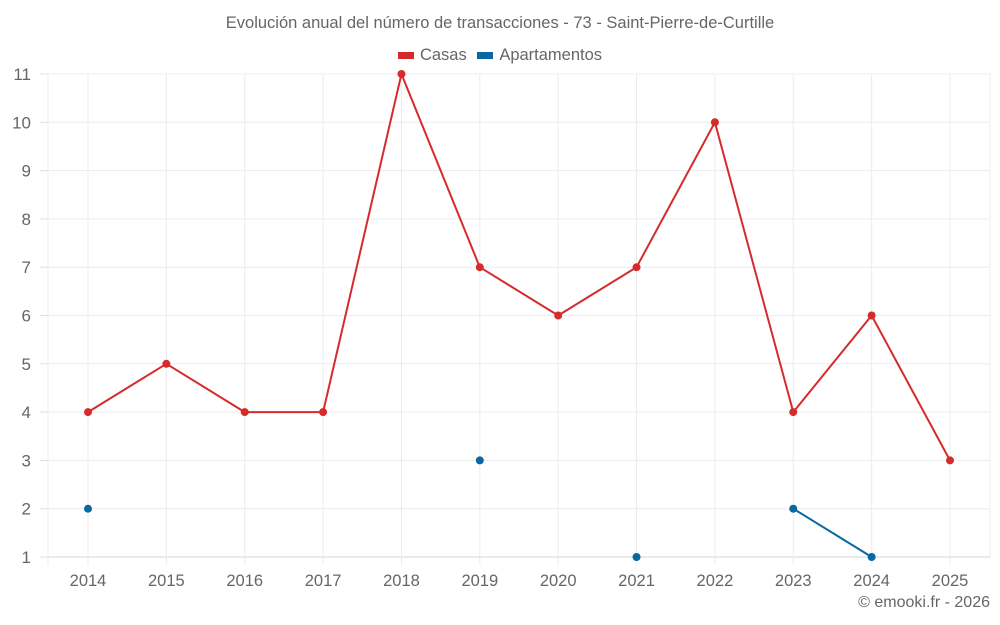 This screenshot has height=625, width=1000. Describe the element at coordinates (323, 581) in the screenshot. I see `x-tick-label: 2017` at that location.